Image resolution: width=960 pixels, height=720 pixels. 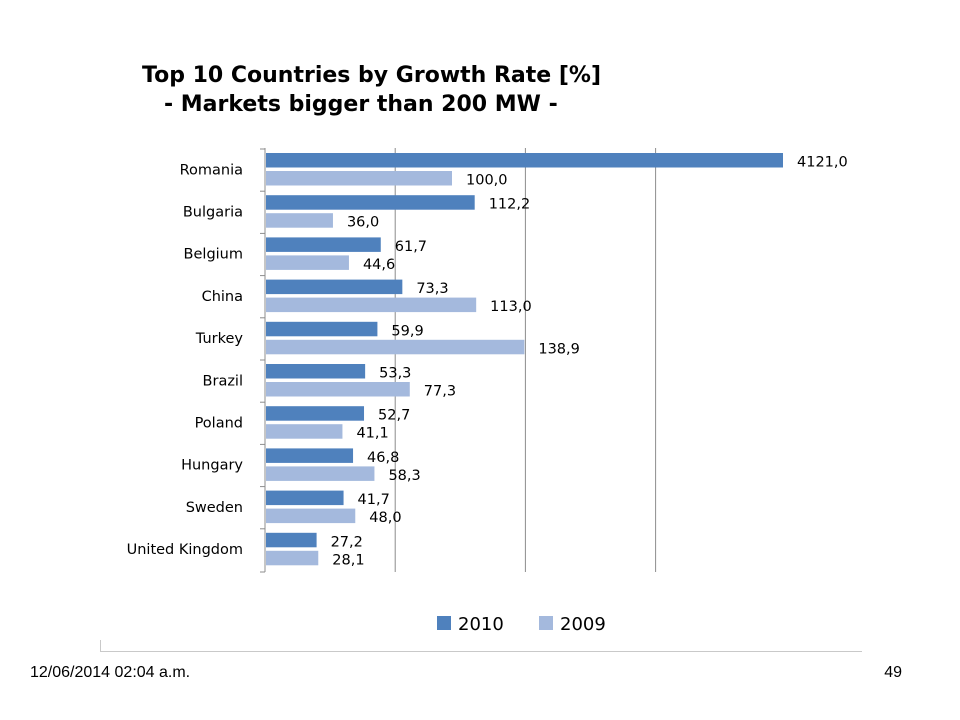 I want to click on data-label: 61,7, so click(x=411, y=247).